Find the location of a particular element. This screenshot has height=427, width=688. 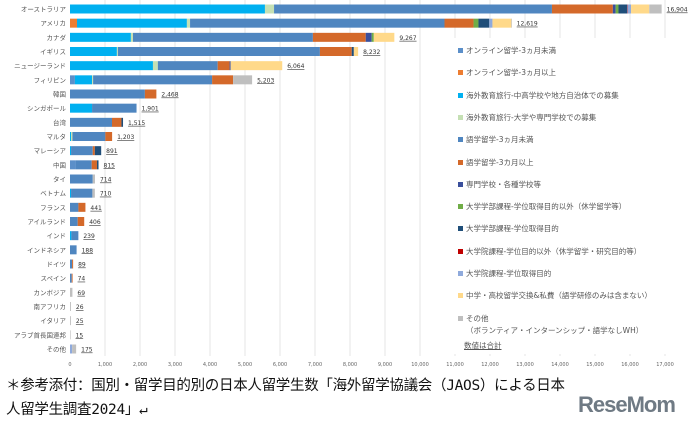

category-label: カンボジア is located at coordinates (50, 293).